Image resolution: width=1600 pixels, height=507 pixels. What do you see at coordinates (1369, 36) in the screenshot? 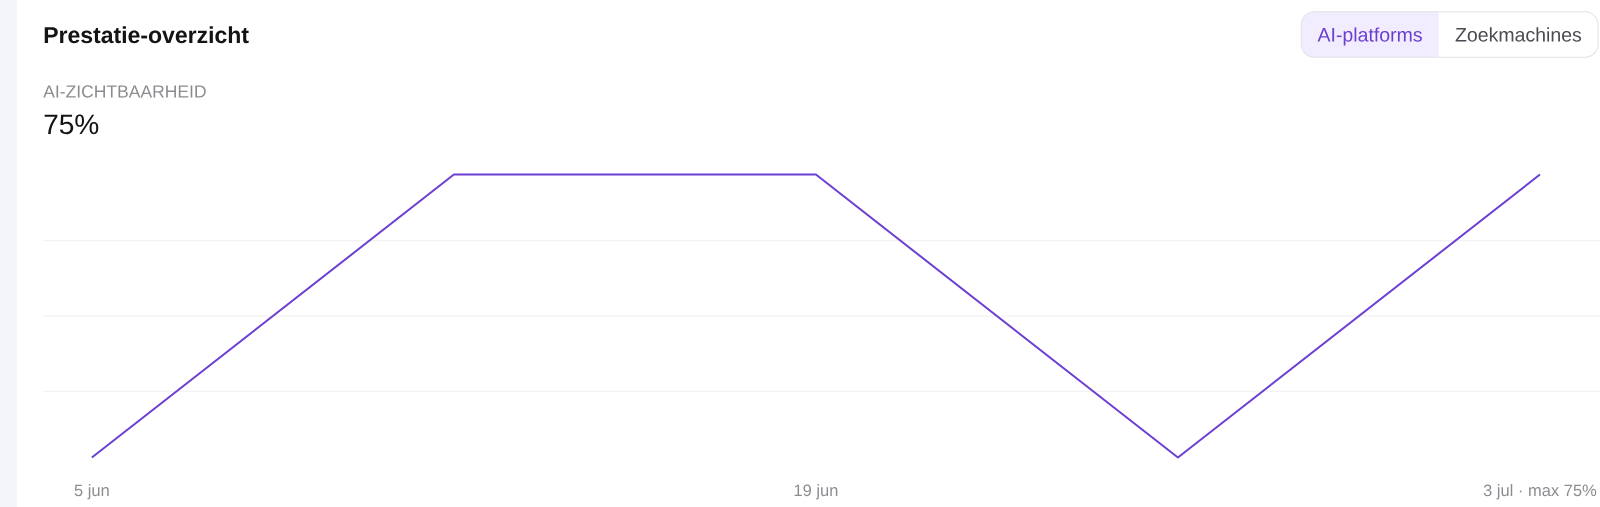
I see `text: AI-platforms` at bounding box center [1369, 36].